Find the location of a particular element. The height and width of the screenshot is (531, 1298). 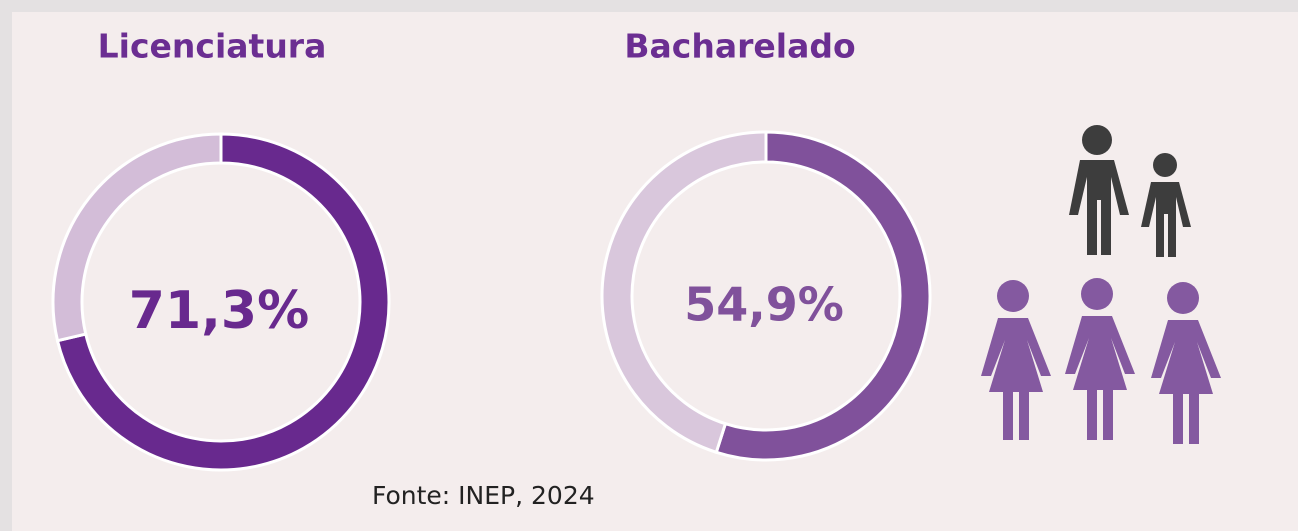

center-value-label: 54,9% is located at coordinates (764, 305).